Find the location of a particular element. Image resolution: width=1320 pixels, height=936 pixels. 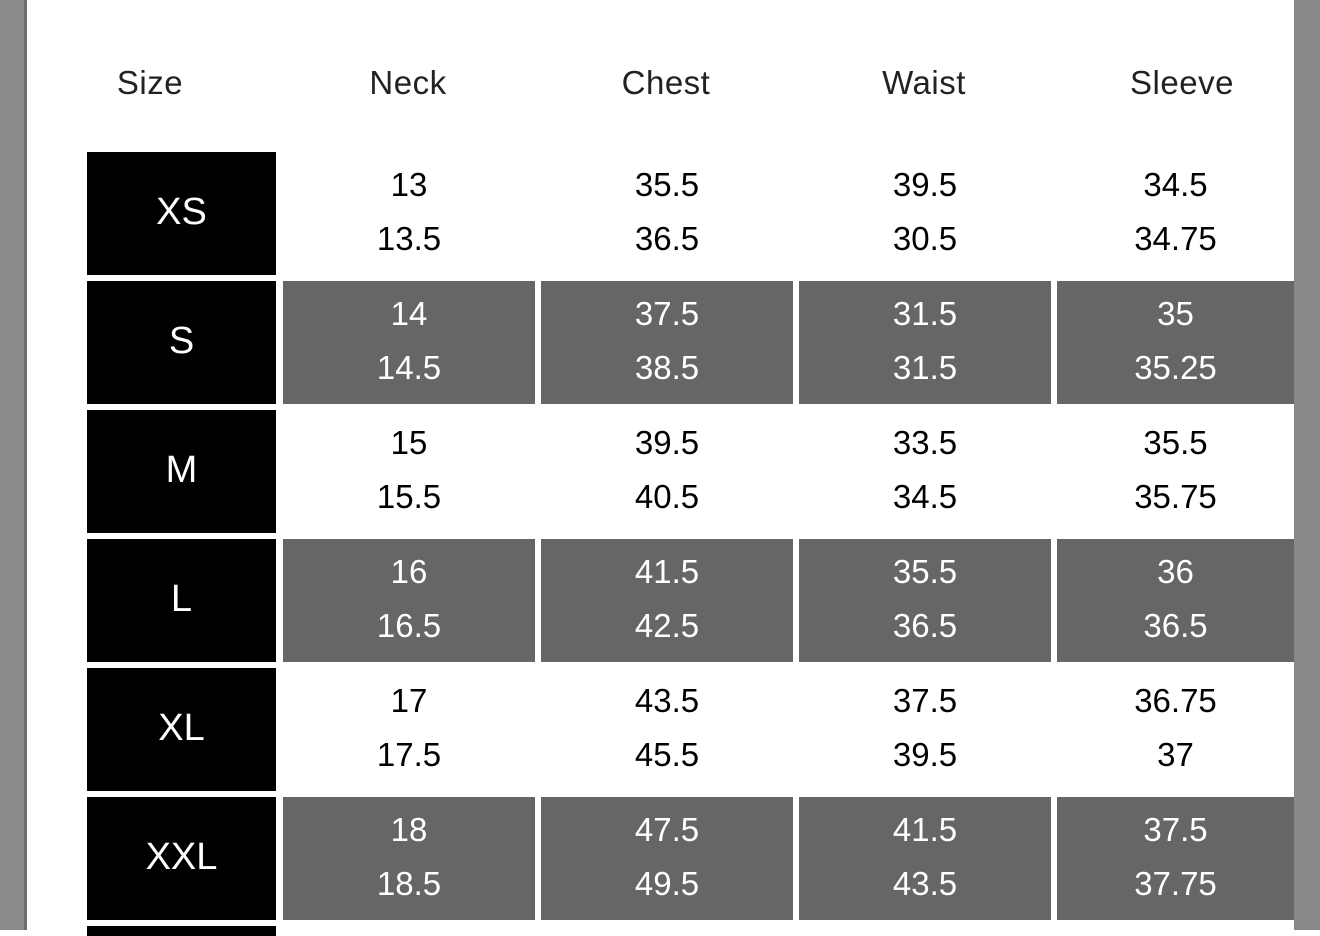

chest-cell: 37.5 38.5 is located at coordinates (667, 342).